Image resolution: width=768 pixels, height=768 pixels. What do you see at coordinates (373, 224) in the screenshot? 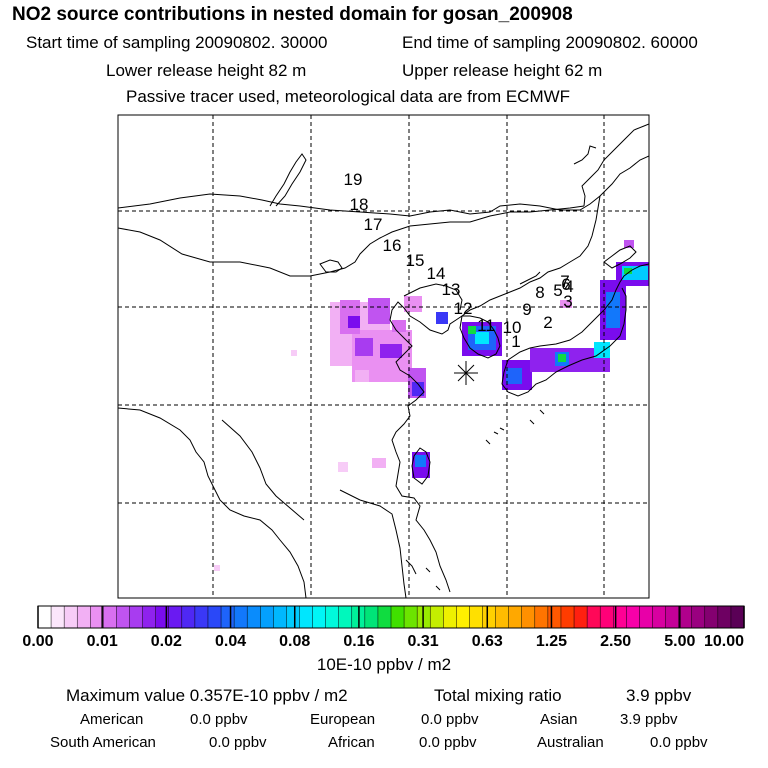
I see `trajectory-label: 17` at bounding box center [373, 224].